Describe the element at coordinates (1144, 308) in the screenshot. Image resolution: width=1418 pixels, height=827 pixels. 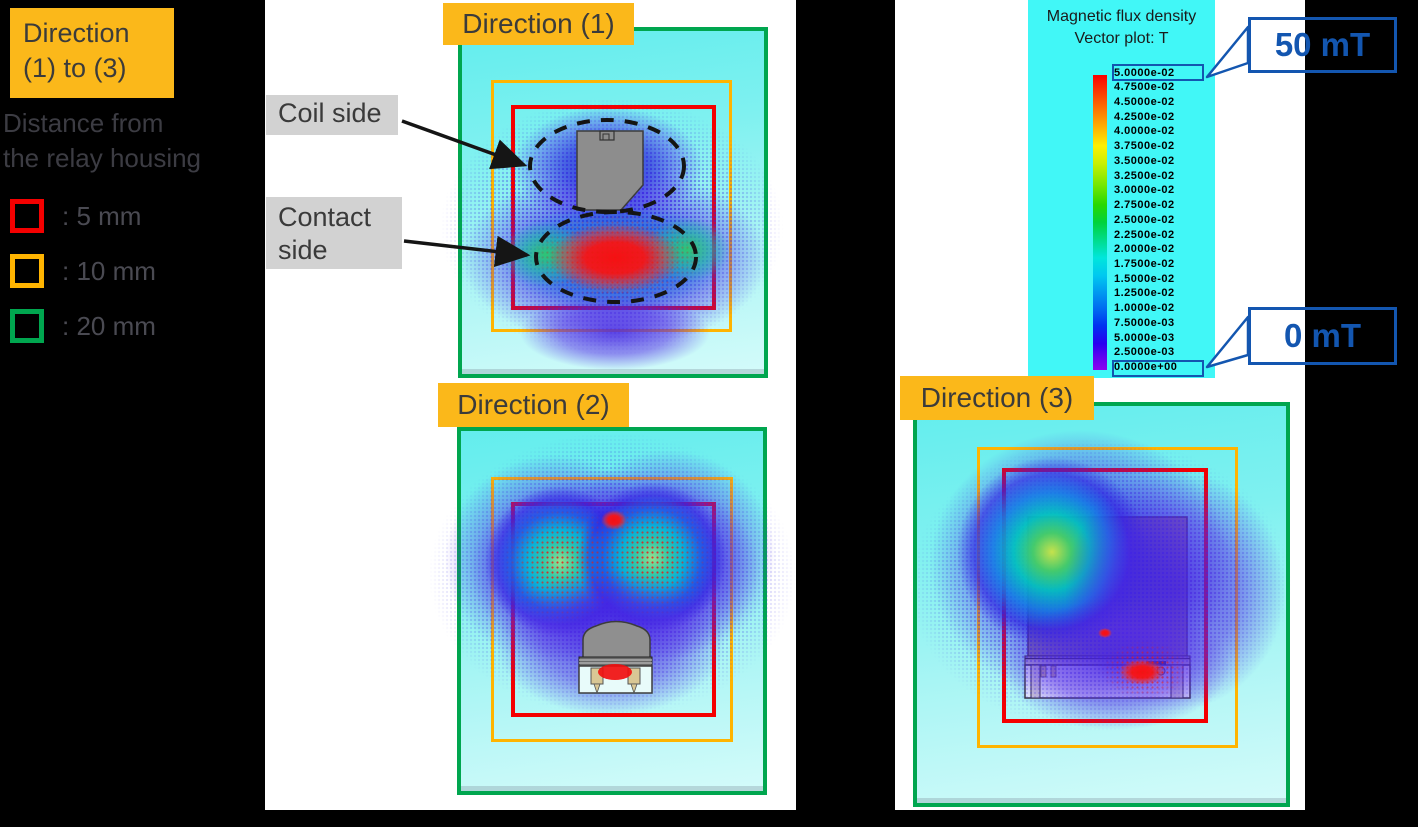
I see `colorbar-tick: 1.0000e-02` at that location.